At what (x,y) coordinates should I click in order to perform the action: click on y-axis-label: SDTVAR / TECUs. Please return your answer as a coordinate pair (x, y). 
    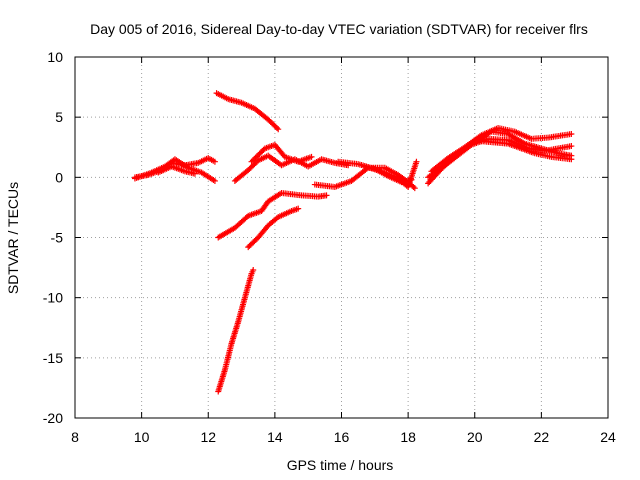
    Looking at the image, I should click on (13, 238).